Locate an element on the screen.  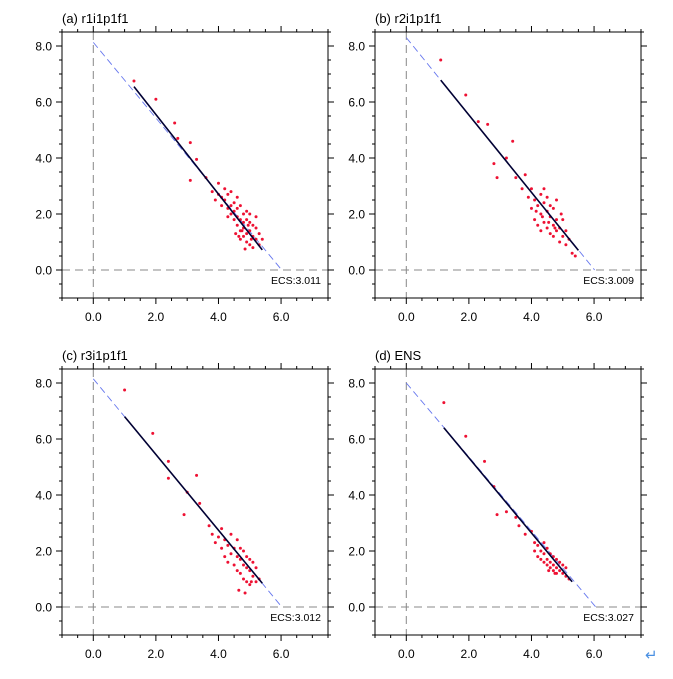
y-tick-label: 8.0 is located at coordinates (43, 384).